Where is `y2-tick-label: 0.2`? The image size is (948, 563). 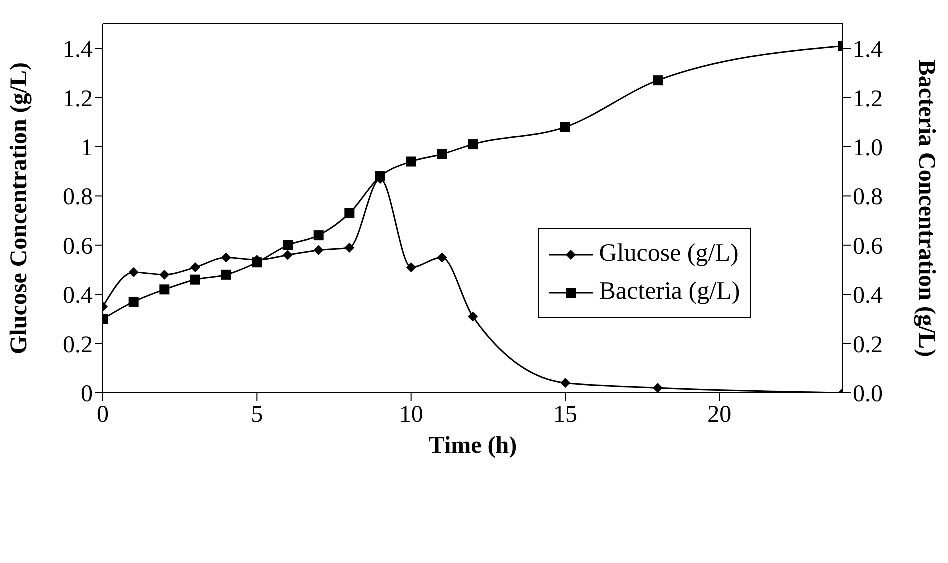
y2-tick-label: 0.2 is located at coordinates (868, 345).